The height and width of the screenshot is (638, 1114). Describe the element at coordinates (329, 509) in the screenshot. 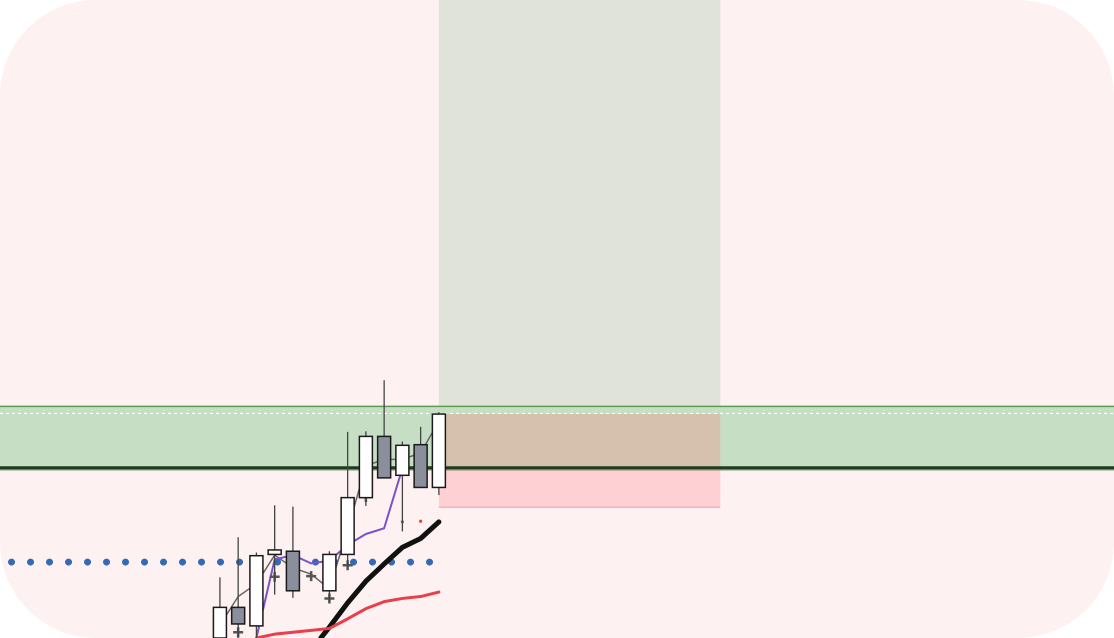

I see `candle-layer` at that location.